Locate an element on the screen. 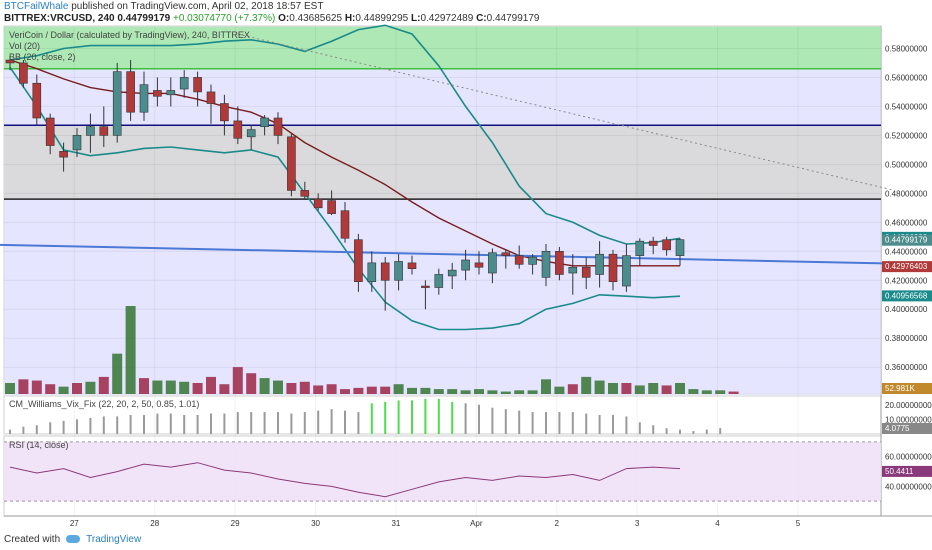  price-tick-label: 0.48000000 is located at coordinates (906, 193).